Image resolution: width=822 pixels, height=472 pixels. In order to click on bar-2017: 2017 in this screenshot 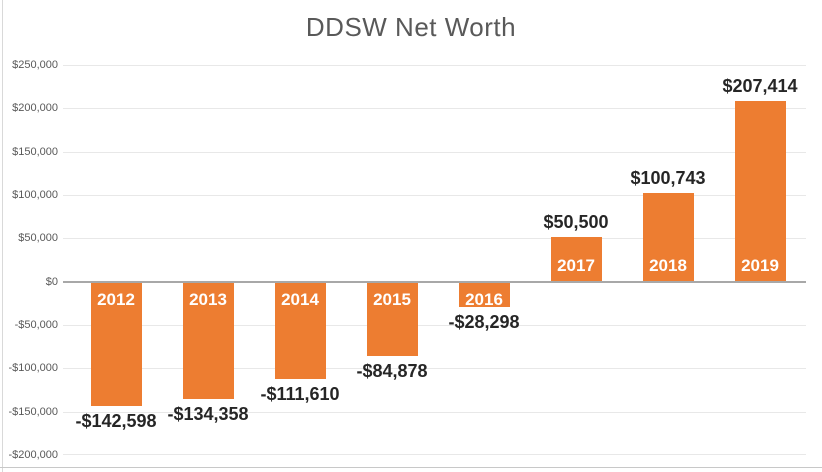, I will do `click(576, 258)`.